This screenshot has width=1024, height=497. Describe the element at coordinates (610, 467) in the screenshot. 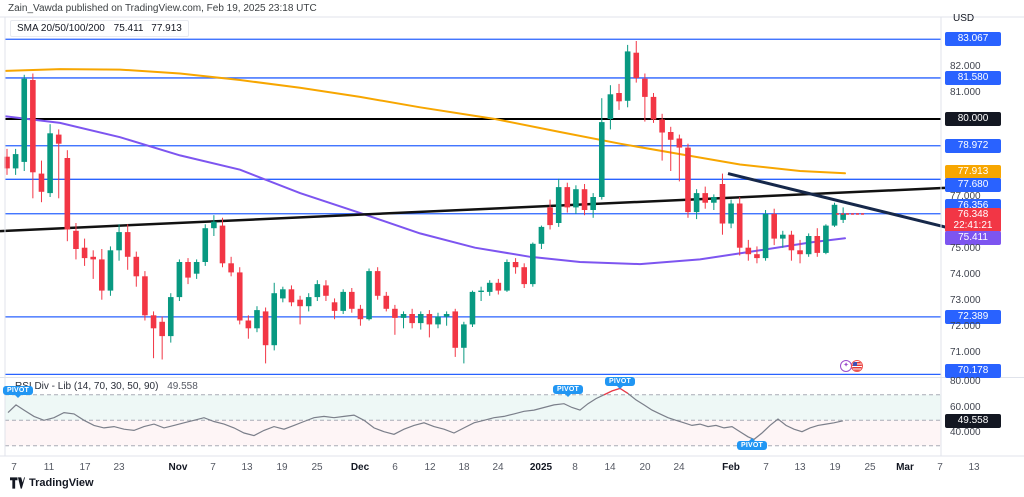

I see `time-tick-14: 14` at that location.